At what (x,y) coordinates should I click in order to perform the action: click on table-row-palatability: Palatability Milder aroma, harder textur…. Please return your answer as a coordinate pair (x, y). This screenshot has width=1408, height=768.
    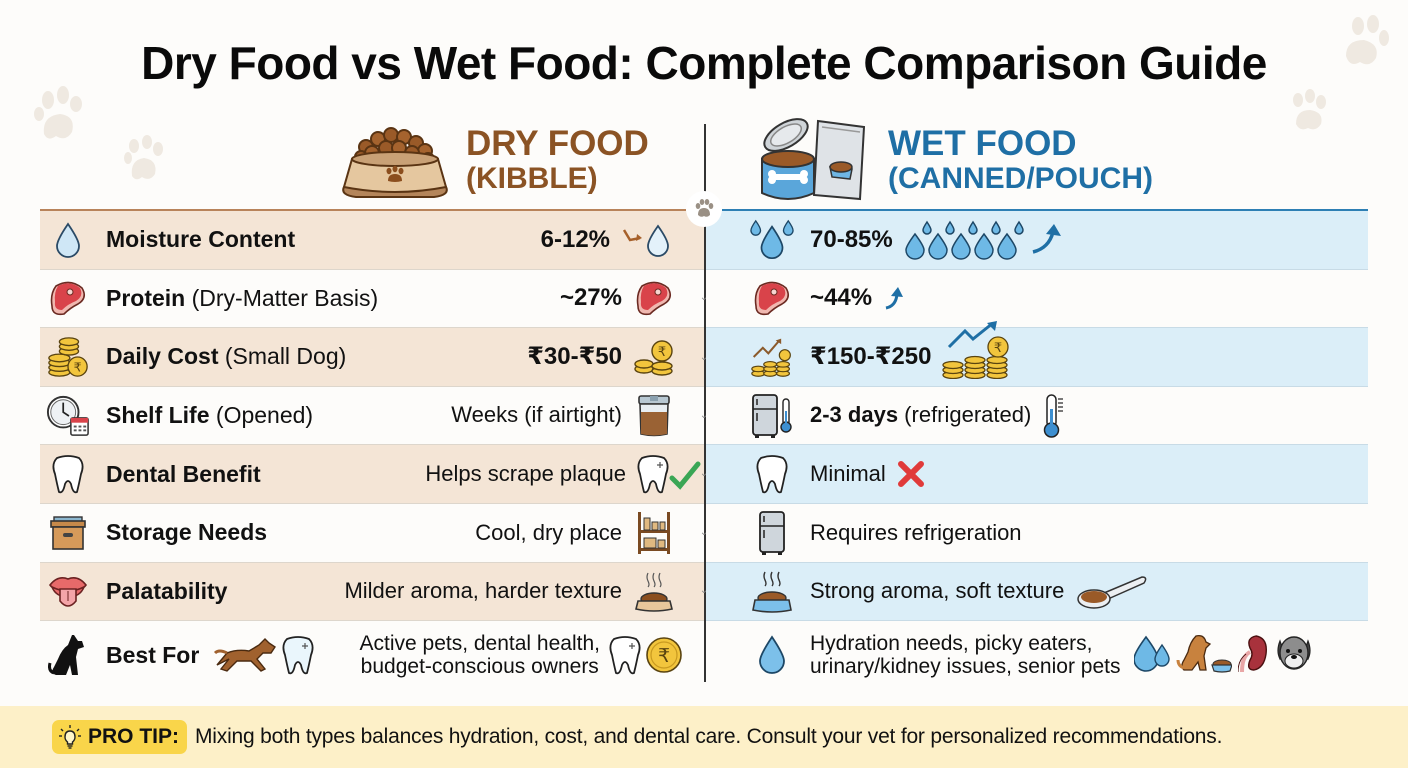
    Looking at the image, I should click on (704, 592).